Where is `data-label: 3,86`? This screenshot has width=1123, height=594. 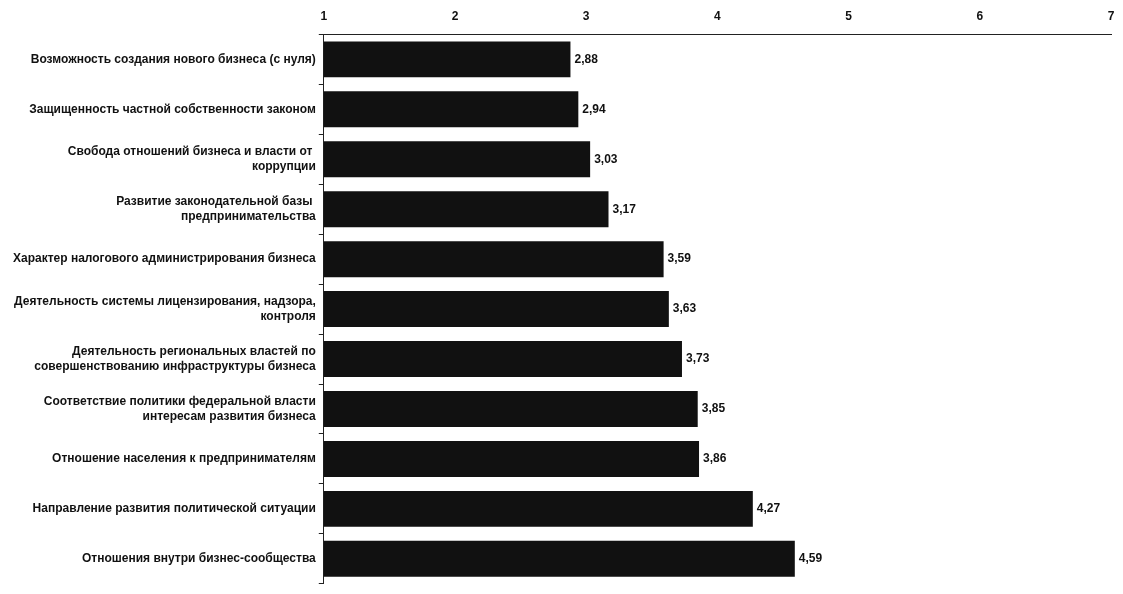 data-label: 3,86 is located at coordinates (715, 458).